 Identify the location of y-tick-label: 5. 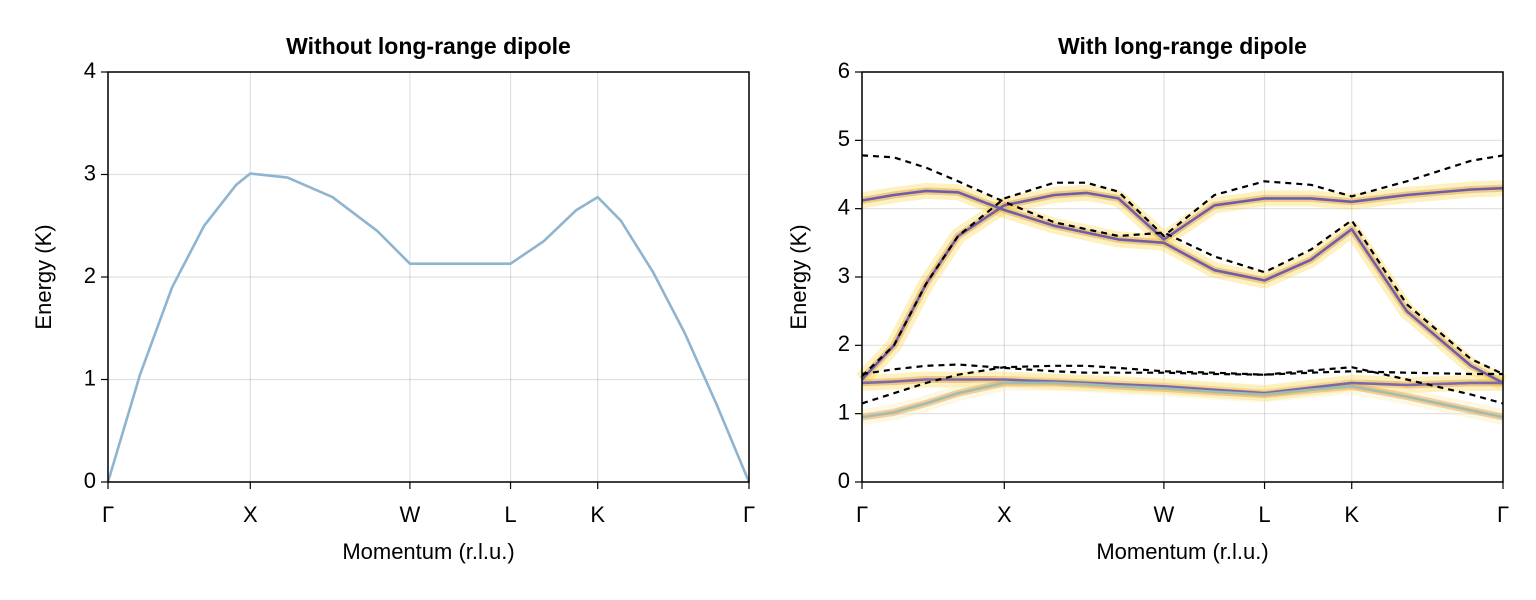
(844, 138).